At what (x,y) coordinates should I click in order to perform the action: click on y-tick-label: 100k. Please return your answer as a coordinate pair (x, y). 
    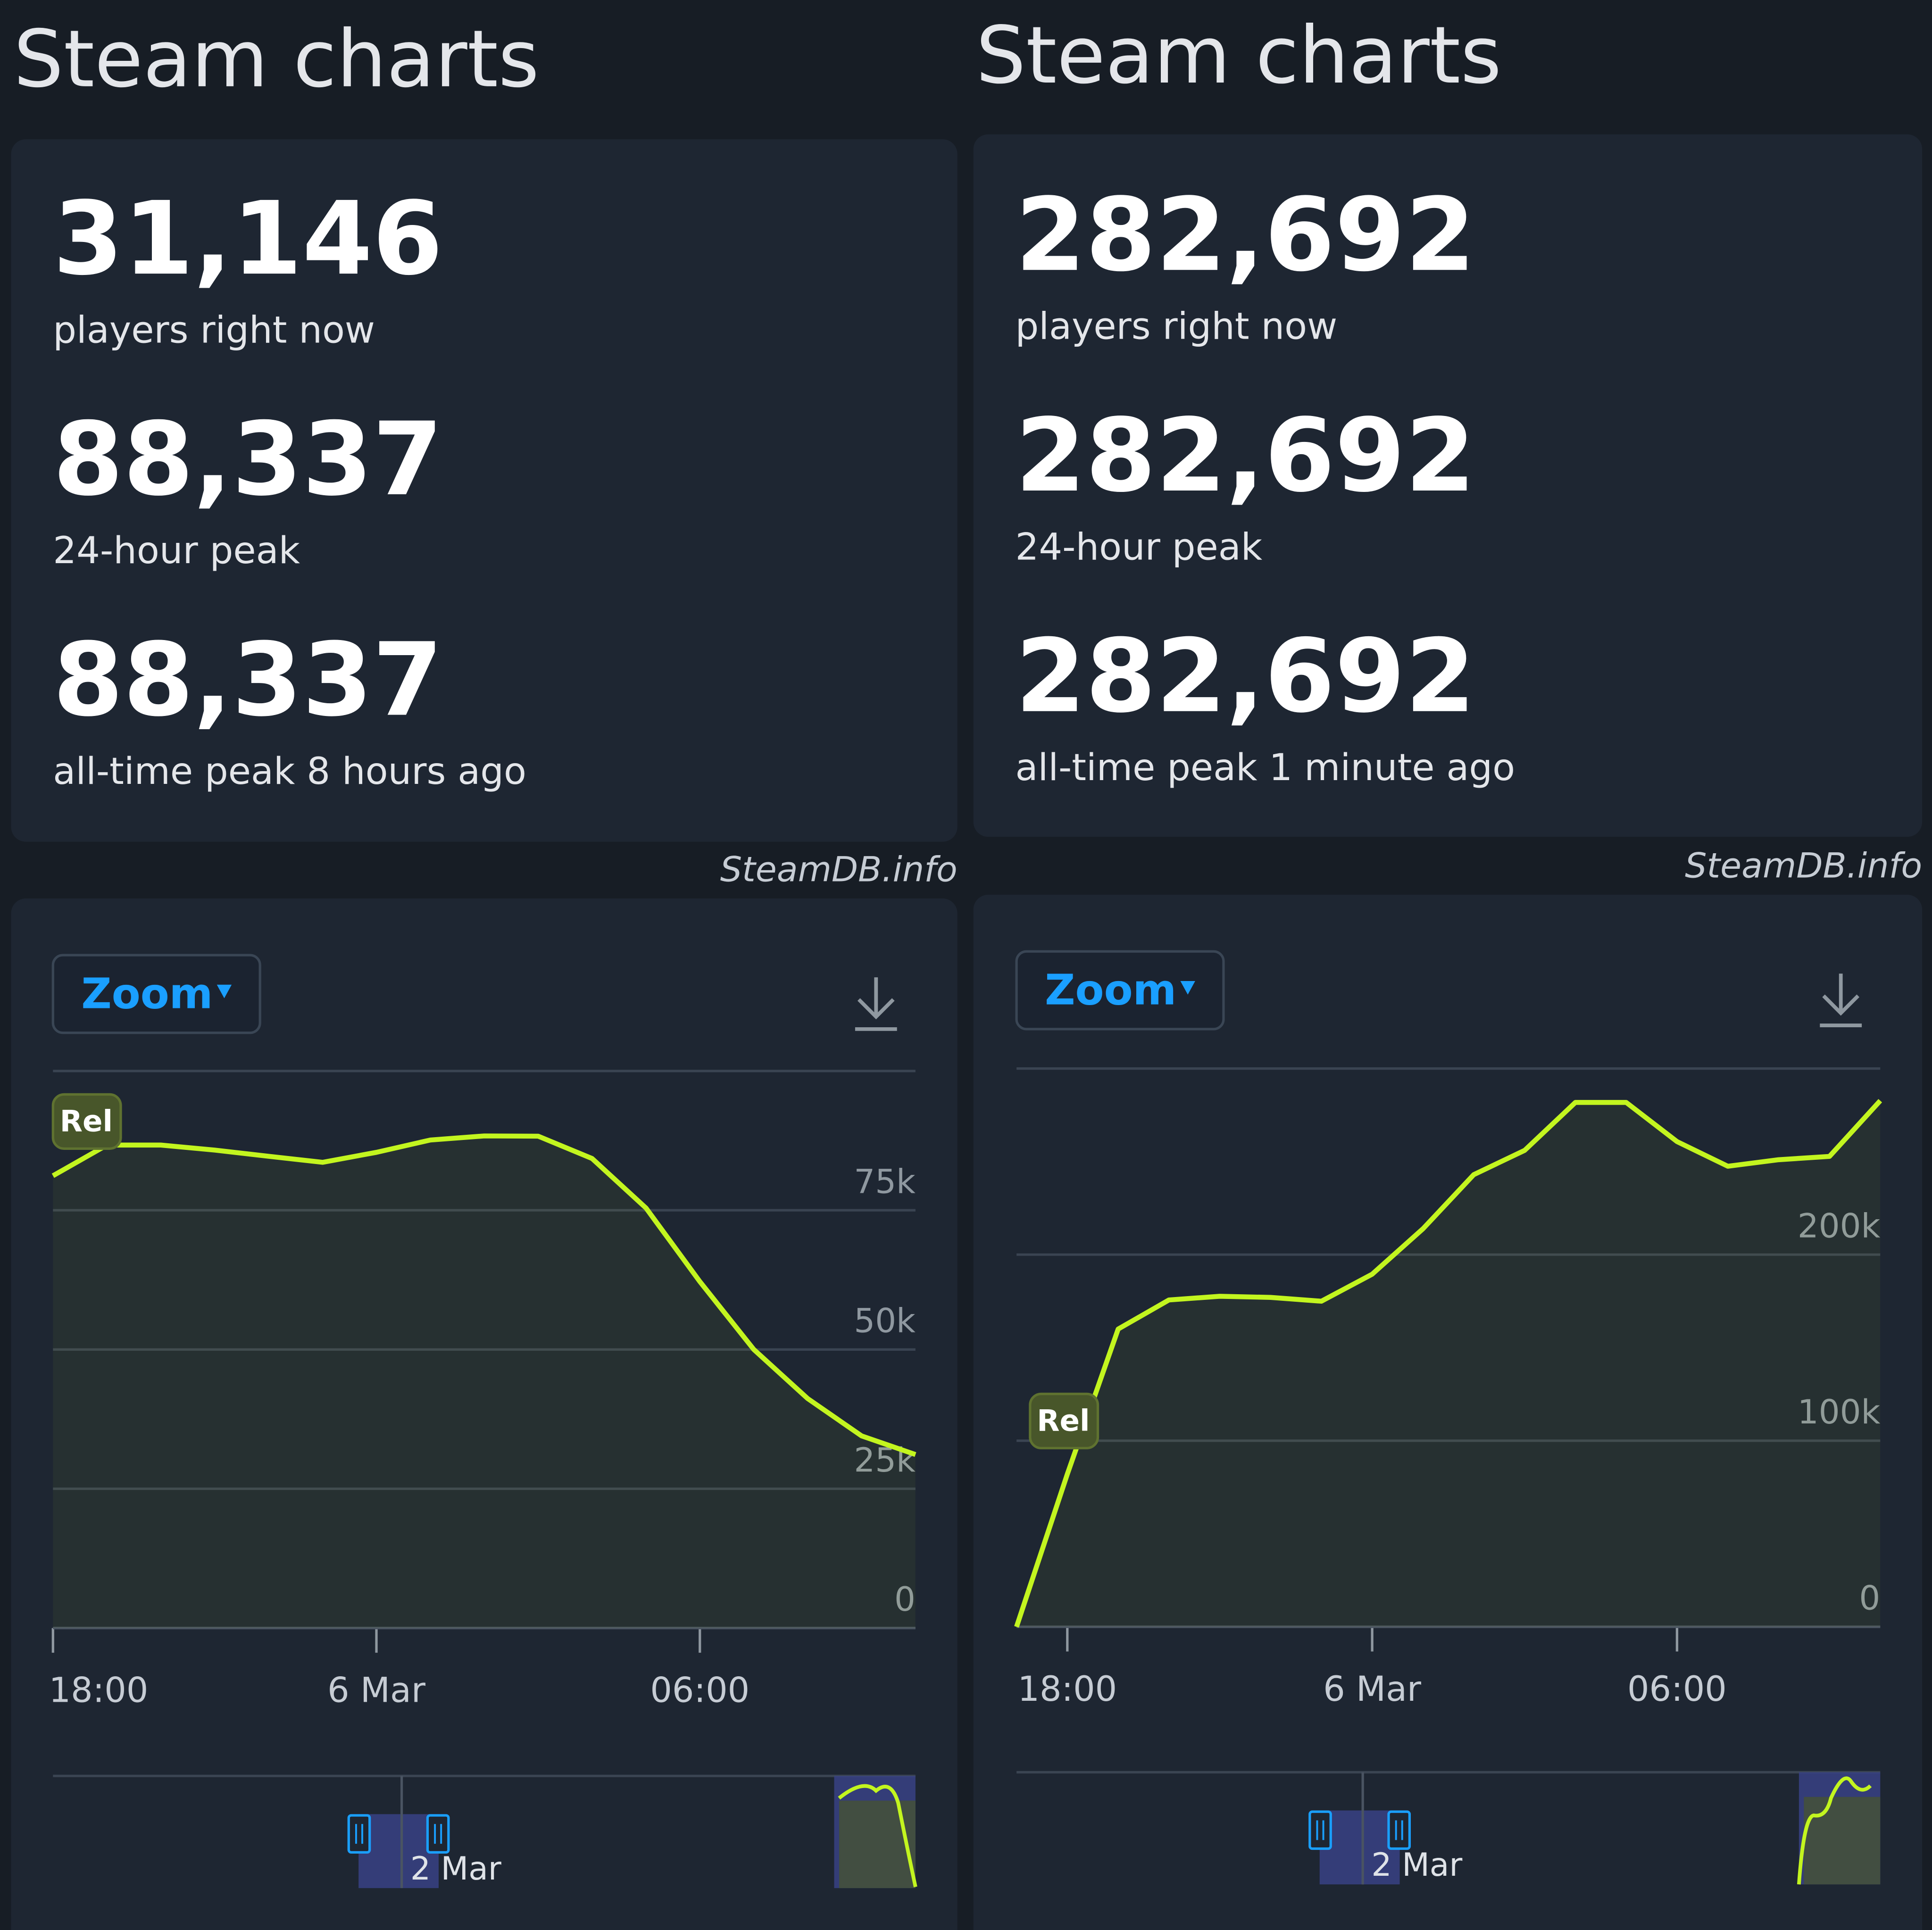
    Looking at the image, I should click on (1839, 1412).